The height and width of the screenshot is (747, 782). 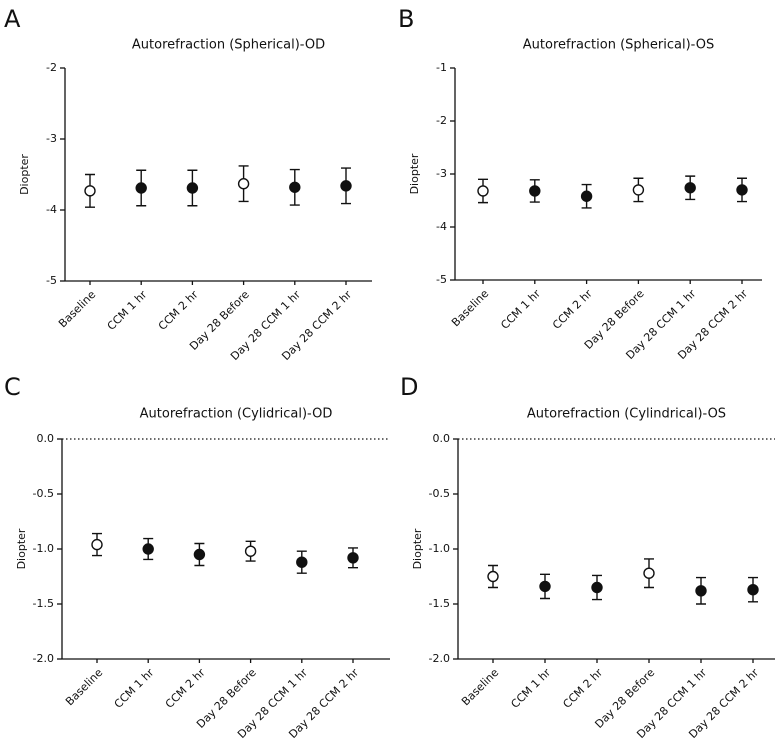 What do you see at coordinates (228, 45) in the screenshot?
I see `chart-title: Autorefraction (Spherical)-OD` at bounding box center [228, 45].